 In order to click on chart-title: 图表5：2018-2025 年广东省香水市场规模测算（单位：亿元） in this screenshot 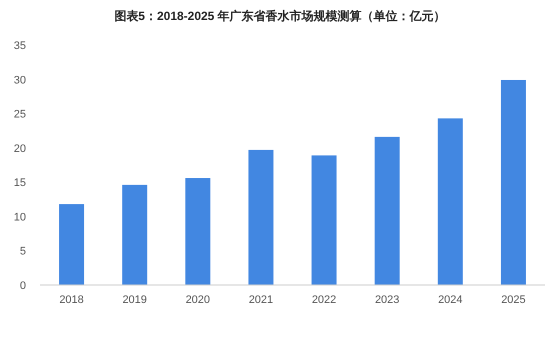, I will do `click(280, 16)`.